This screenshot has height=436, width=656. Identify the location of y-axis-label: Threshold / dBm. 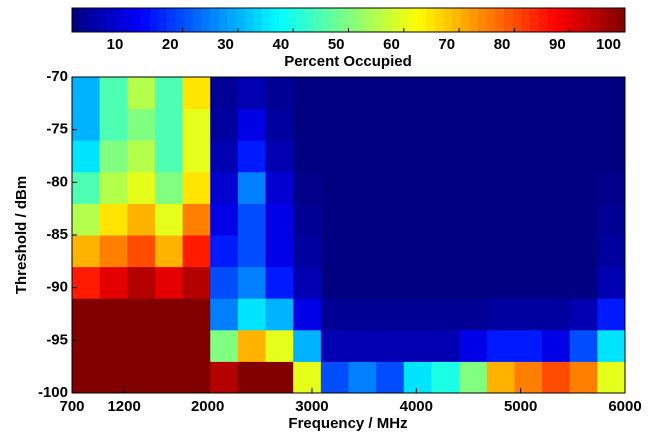
(21, 235).